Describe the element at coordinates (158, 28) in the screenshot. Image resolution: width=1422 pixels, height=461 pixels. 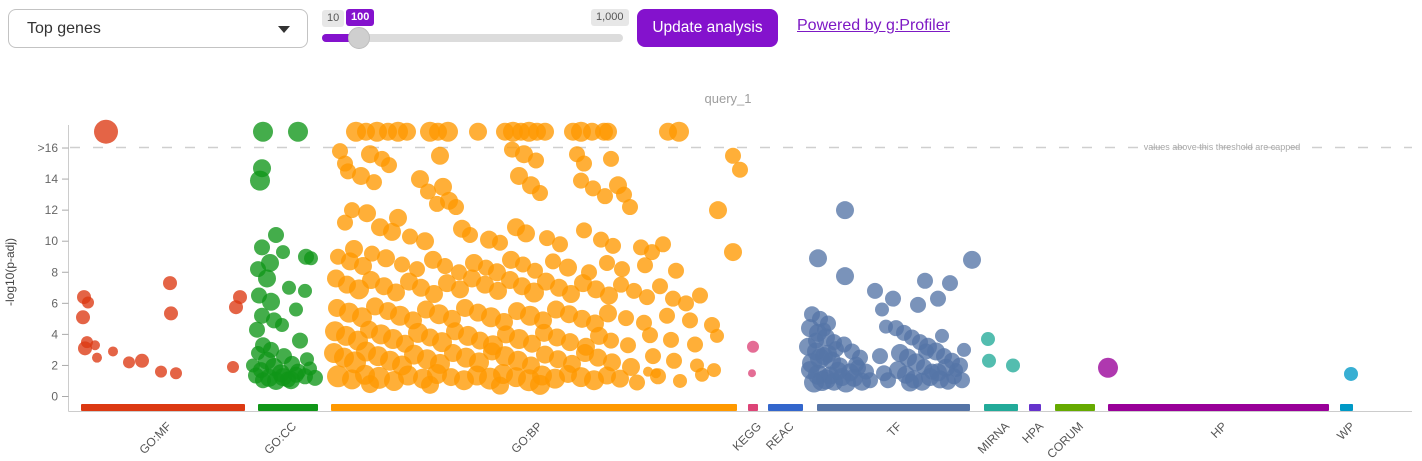
I see `gene-list-dropdown: Top genes` at that location.